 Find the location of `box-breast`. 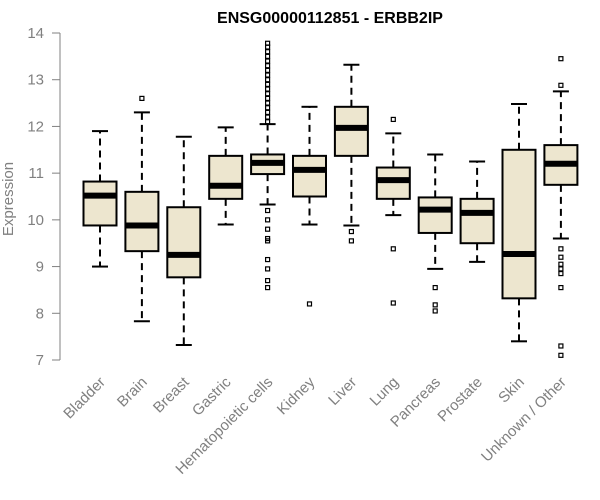

box-breast is located at coordinates (184, 241).